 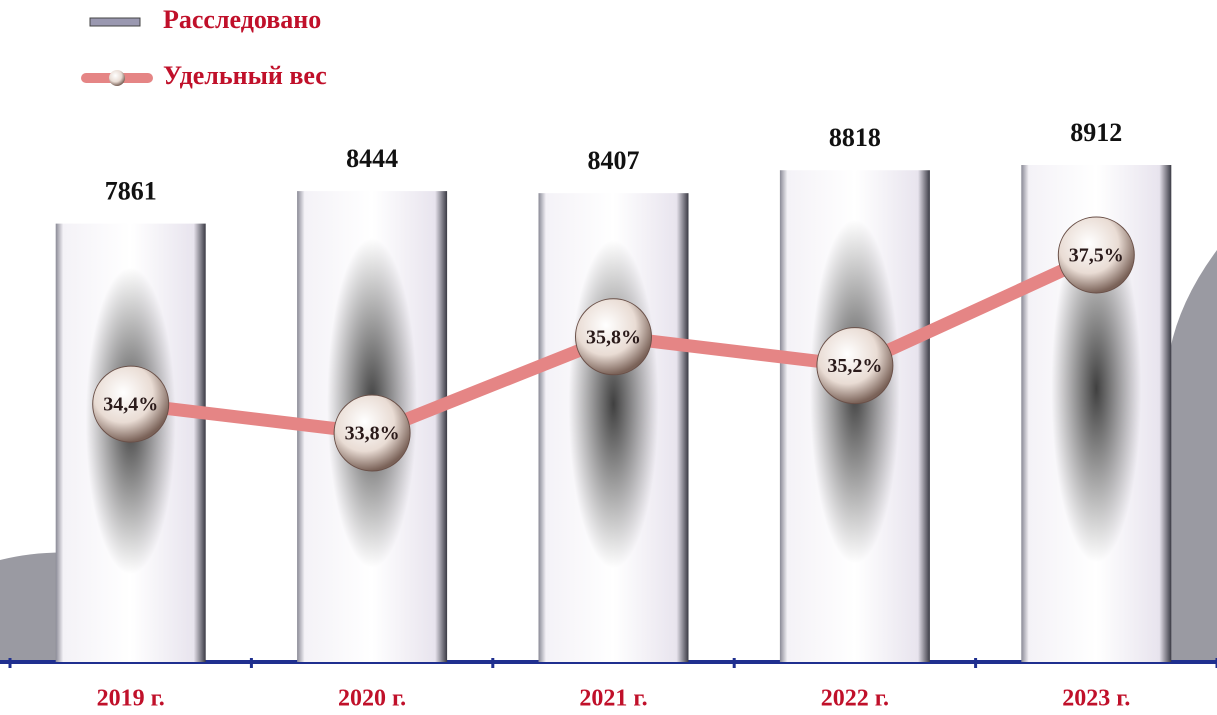 What do you see at coordinates (1193, 456) in the screenshot?
I see `background-shape` at bounding box center [1193, 456].